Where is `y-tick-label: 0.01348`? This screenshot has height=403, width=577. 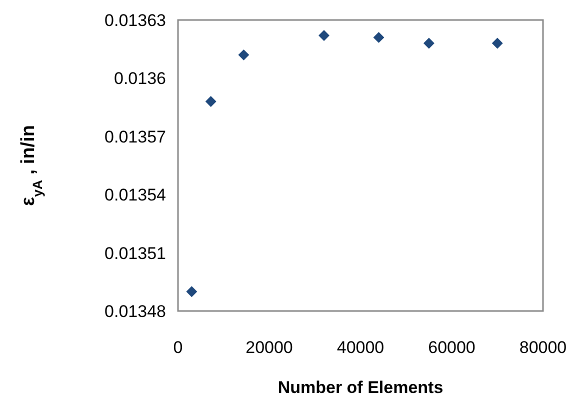 y-tick-label: 0.01348 is located at coordinates (135, 311).